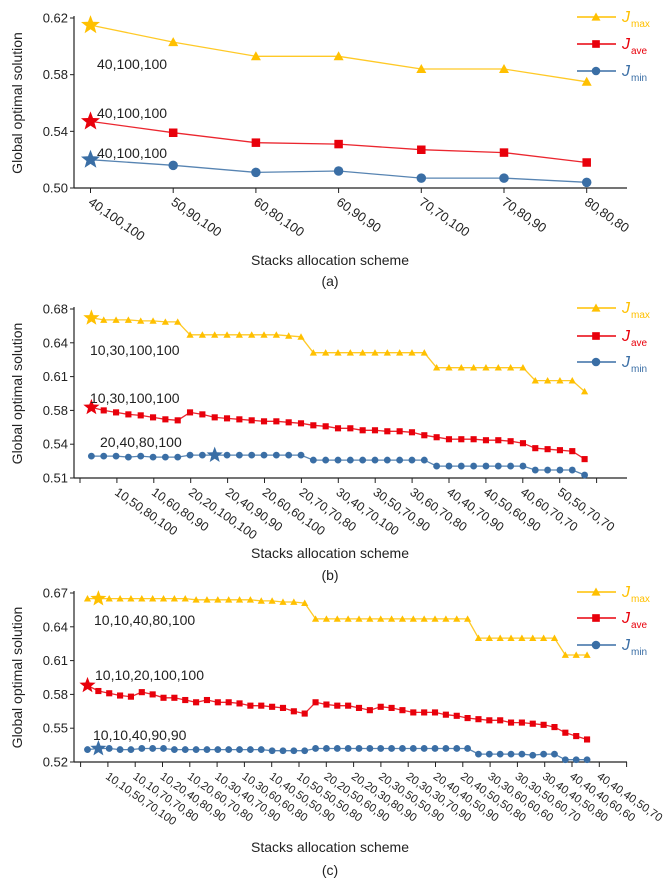 This screenshot has height=890, width=669. What do you see at coordinates (55, 660) in the screenshot?
I see `y-tick-label: 0.61` at bounding box center [55, 660].